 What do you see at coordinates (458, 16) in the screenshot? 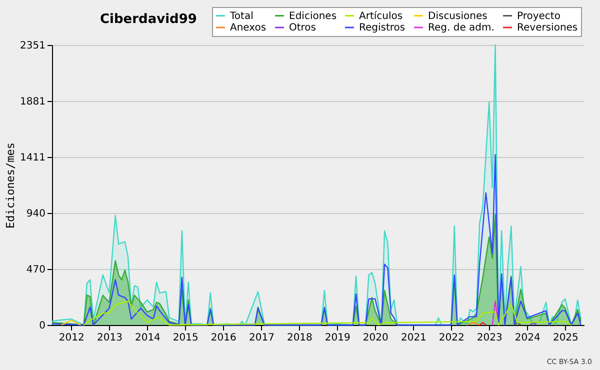
I see `legend-label: Discusiones` at bounding box center [458, 16].